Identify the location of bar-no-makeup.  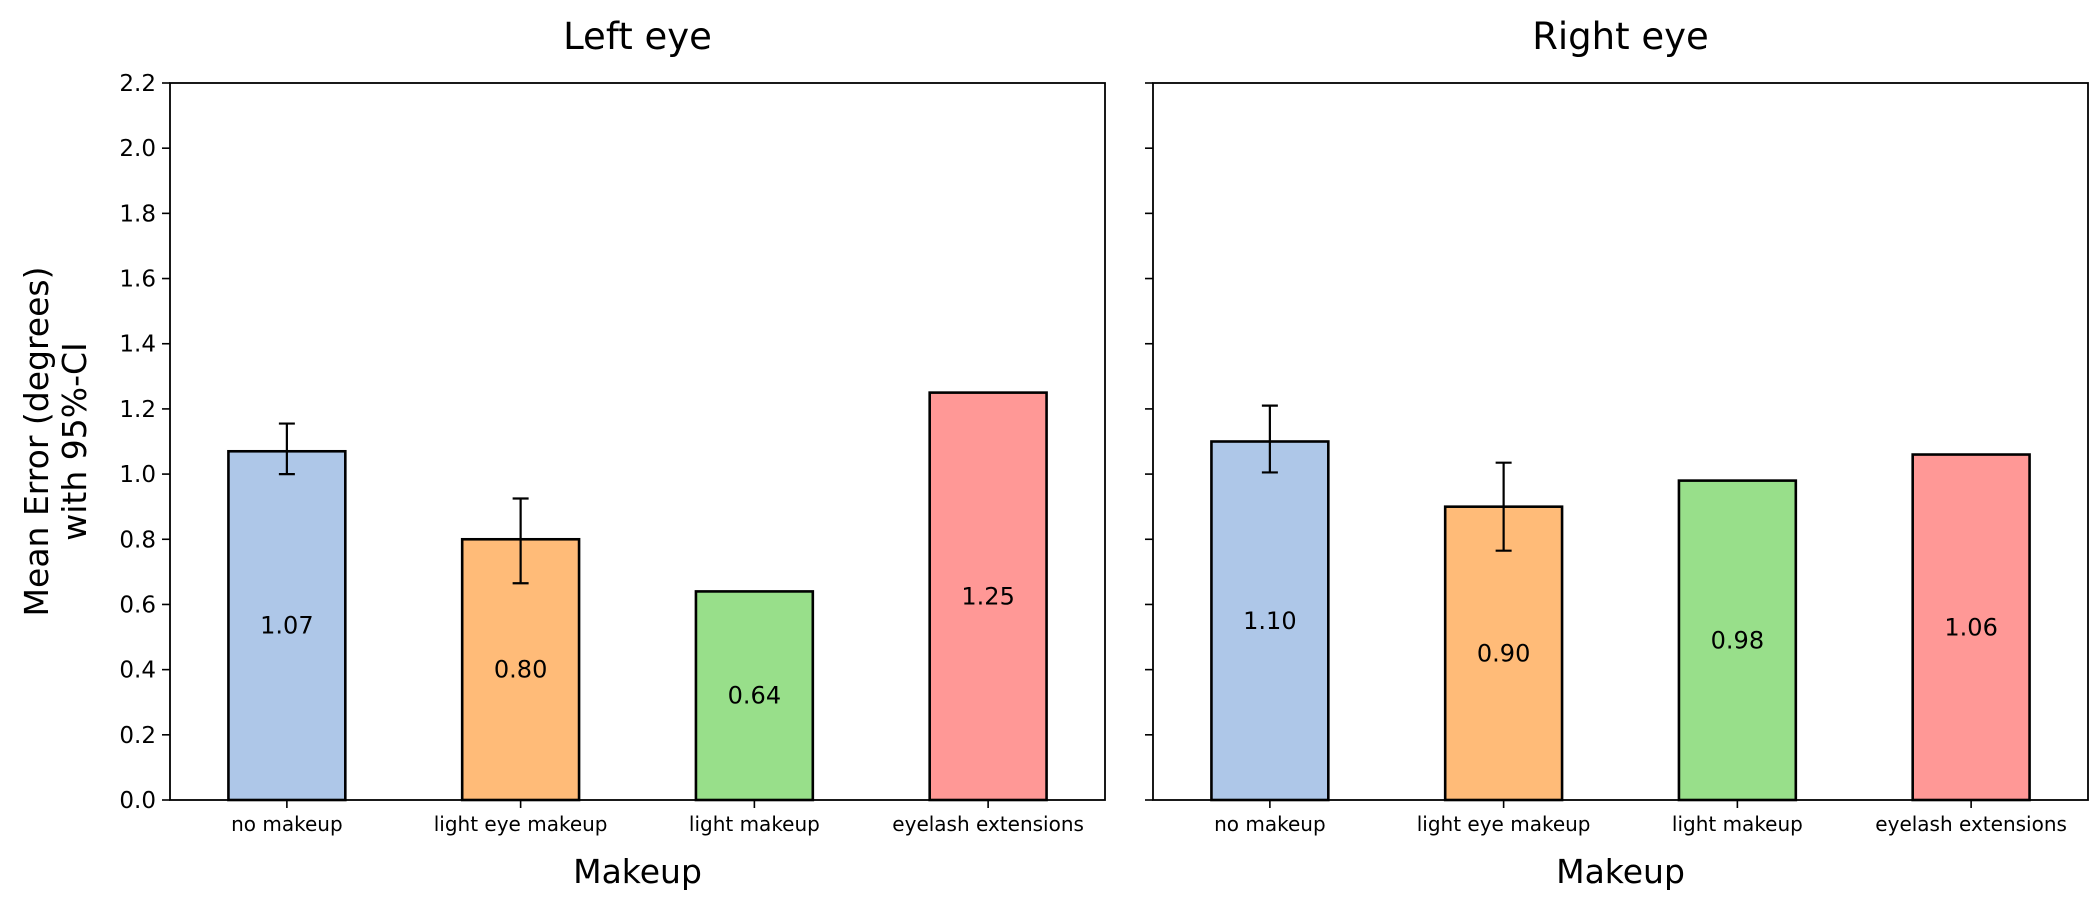
(287, 625).